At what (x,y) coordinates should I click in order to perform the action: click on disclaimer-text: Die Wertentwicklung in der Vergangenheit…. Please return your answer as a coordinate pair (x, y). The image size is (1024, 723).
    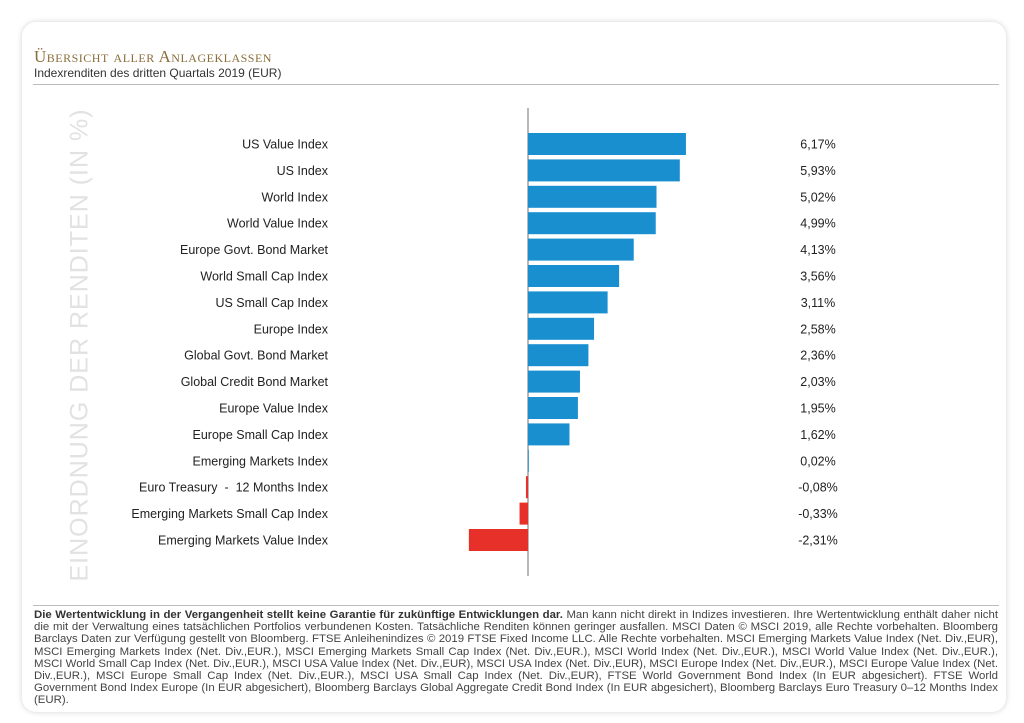
    Looking at the image, I should click on (516, 658).